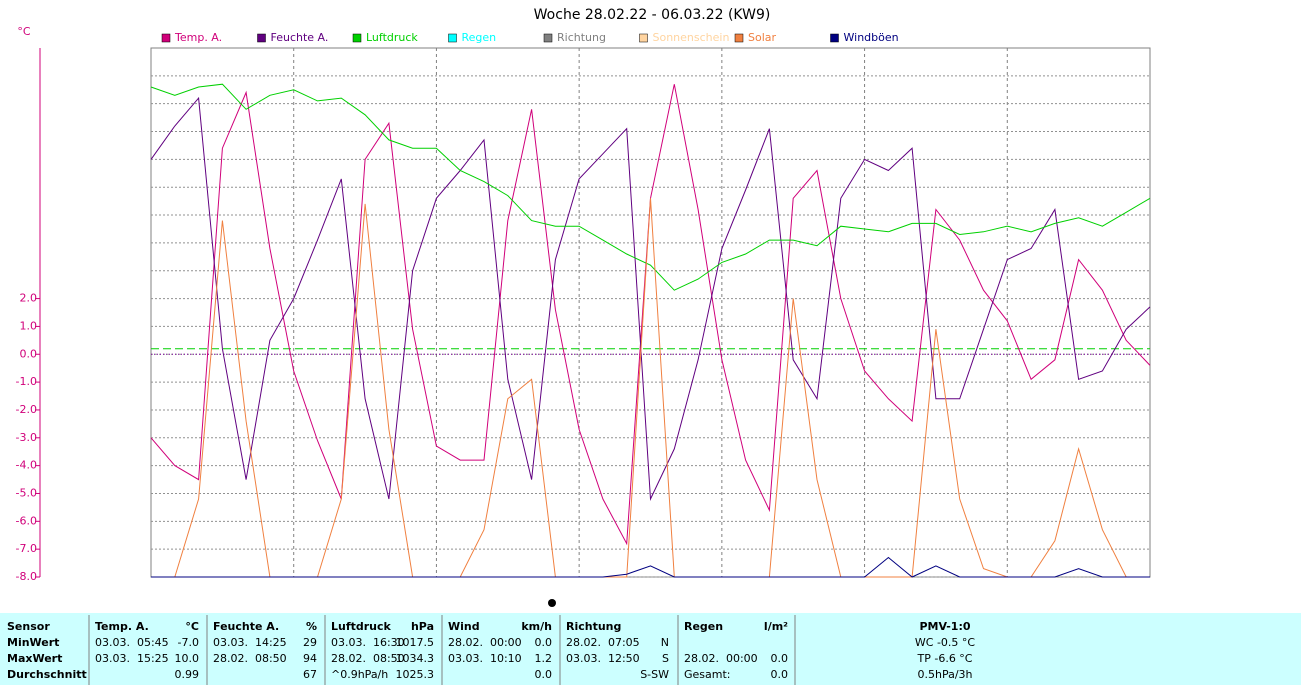 This screenshot has height=685, width=1301. I want to click on table-cell: km/h, so click(536, 626).